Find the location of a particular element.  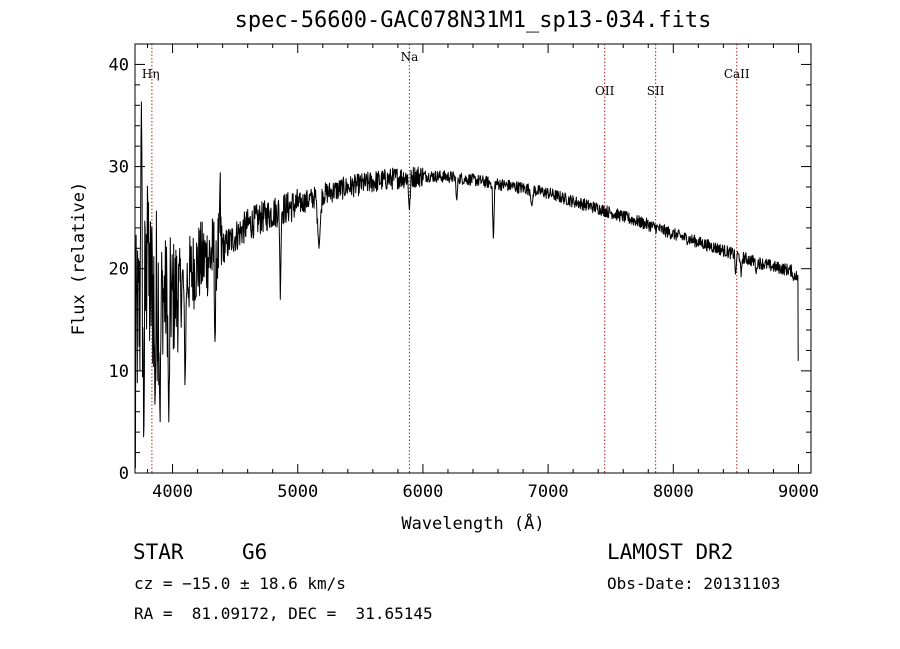

spectral-line-label: Hη is located at coordinates (151, 74).